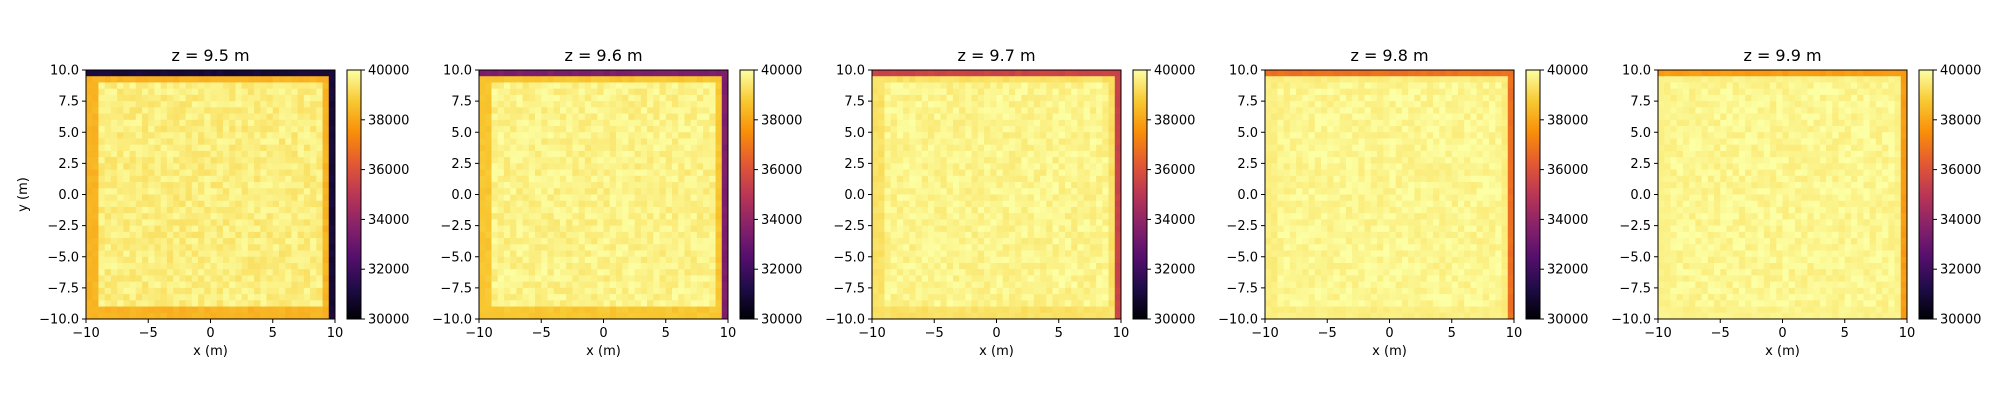 This screenshot has width=2000, height=400. I want to click on colorbar-tick-label: 32000, so click(388, 270).